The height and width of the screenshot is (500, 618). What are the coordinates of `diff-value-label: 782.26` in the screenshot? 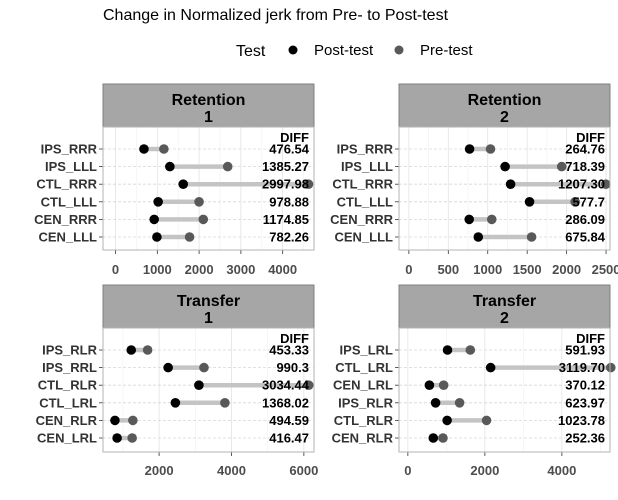 It's located at (289, 237).